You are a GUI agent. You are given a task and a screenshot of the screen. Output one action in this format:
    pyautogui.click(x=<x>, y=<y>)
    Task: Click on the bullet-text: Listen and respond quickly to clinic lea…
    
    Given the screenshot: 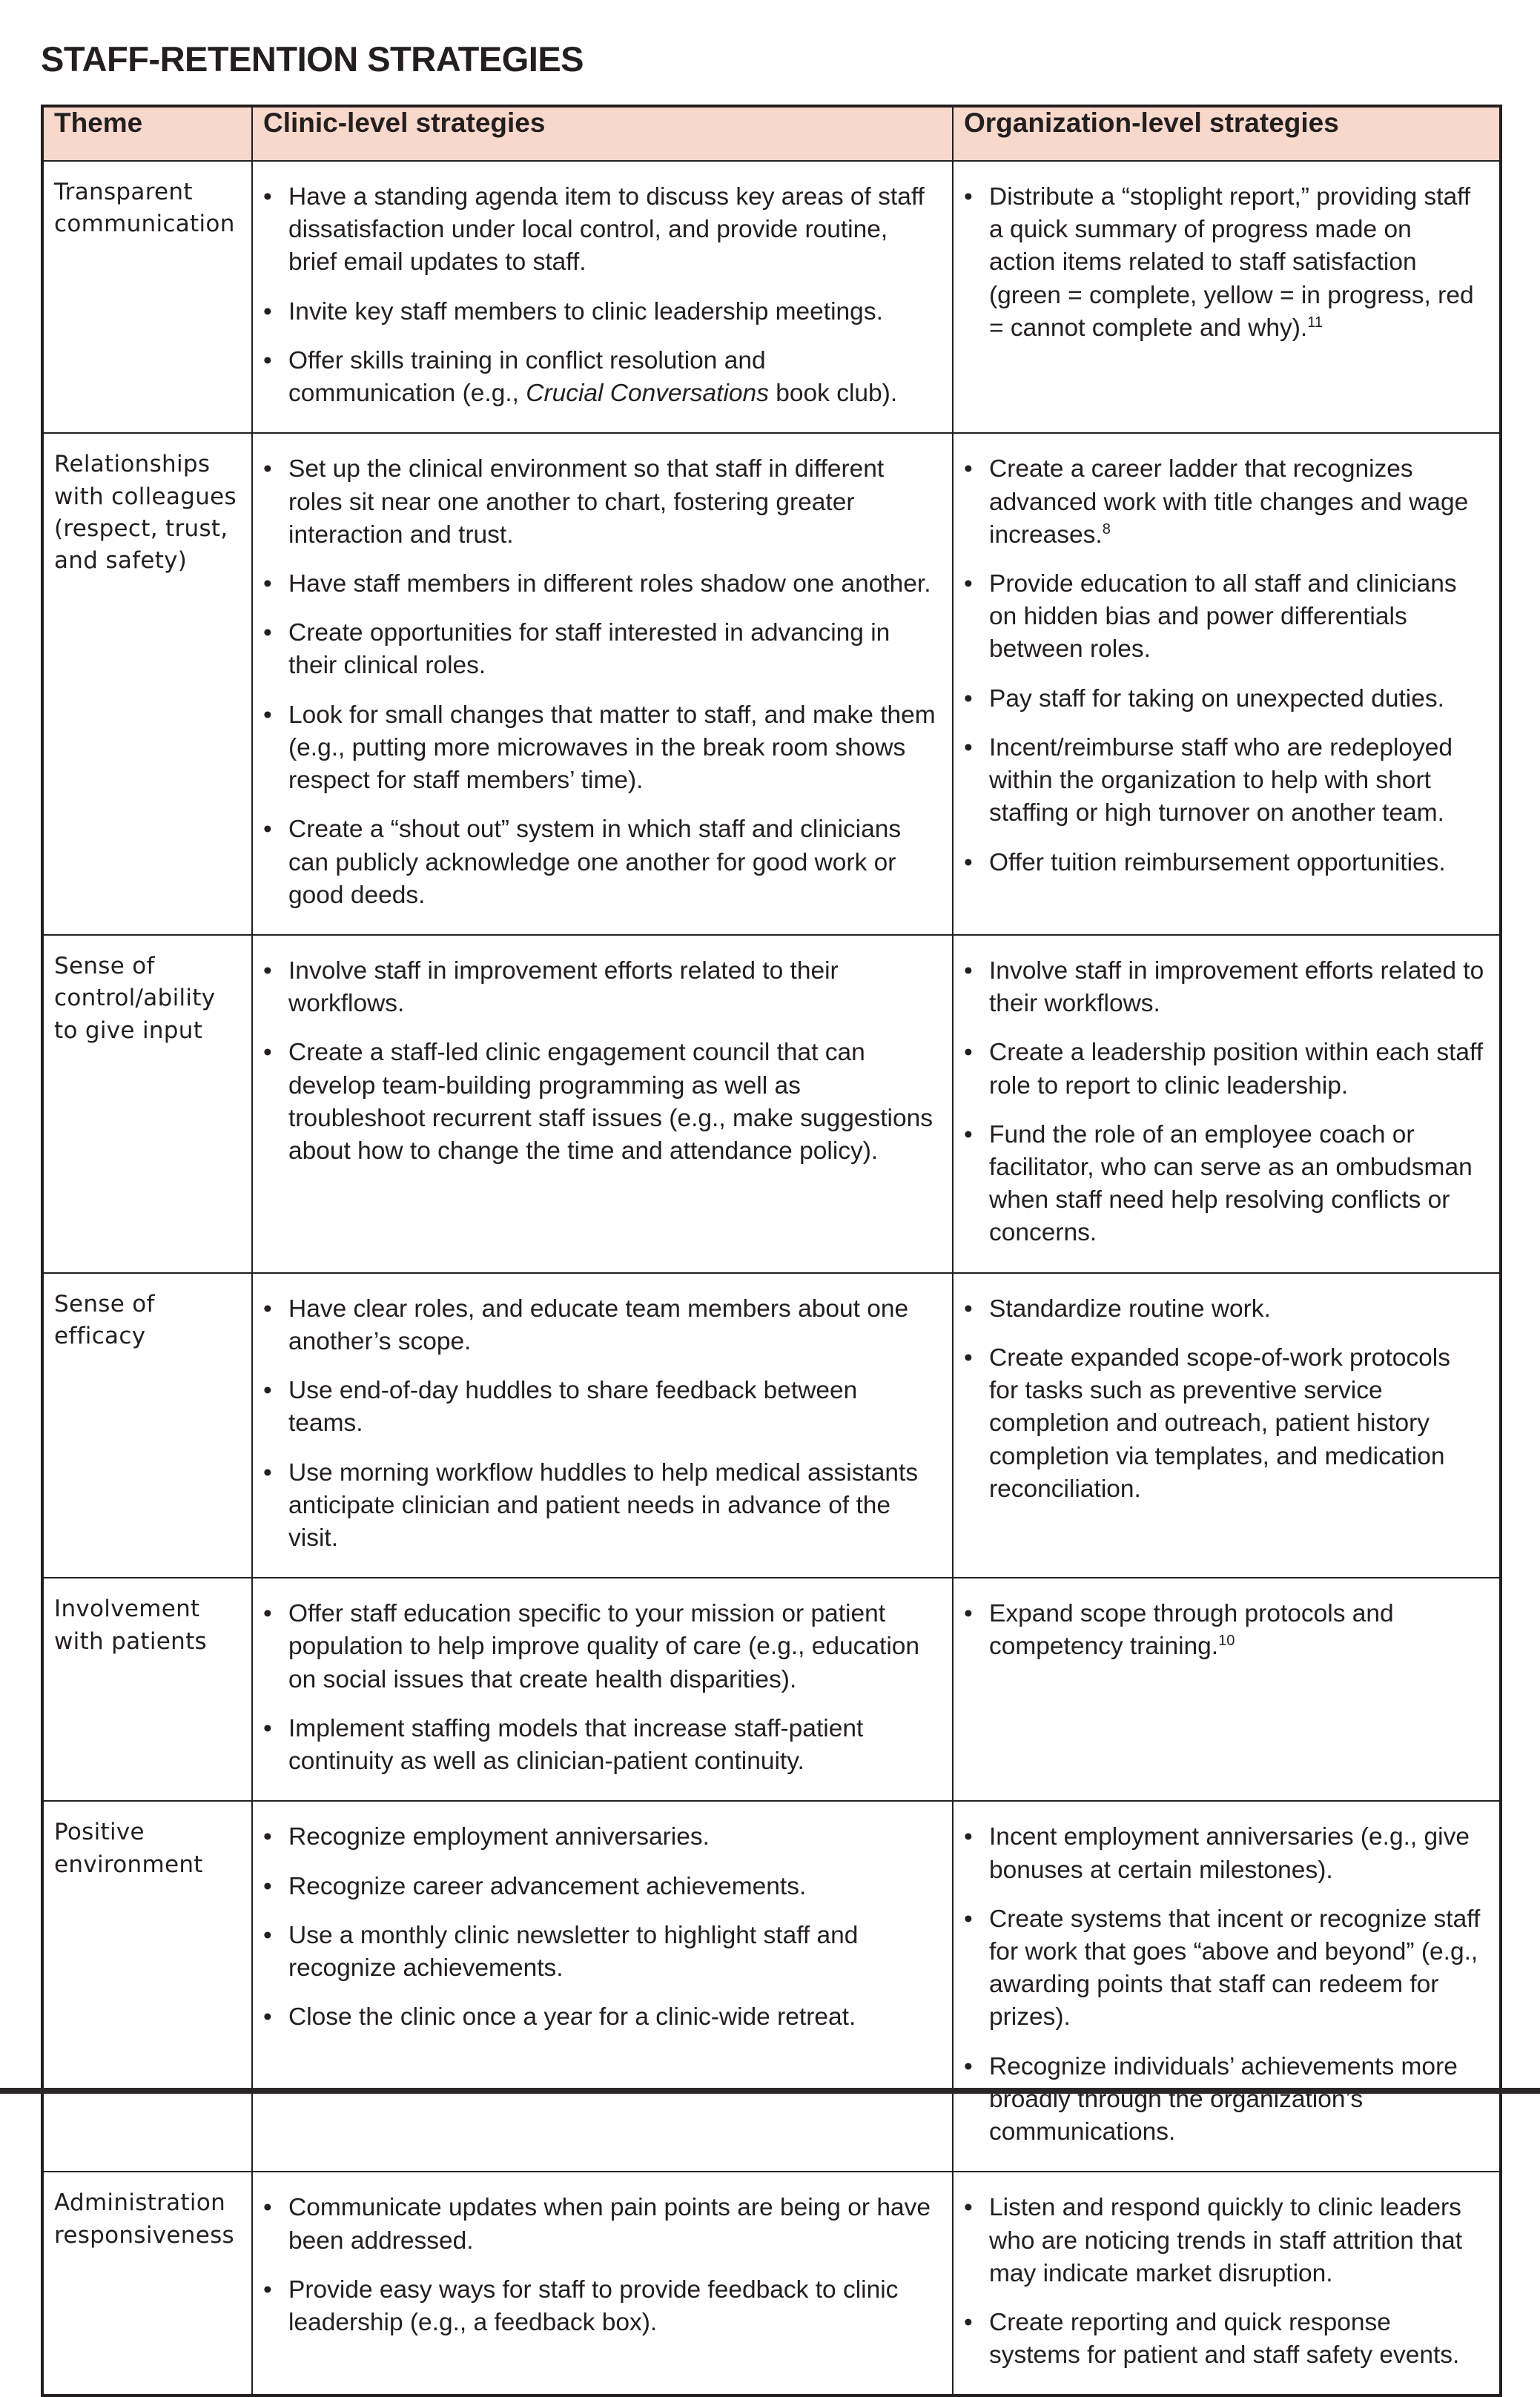 What is the action you would take?
    pyautogui.click(x=1226, y=2240)
    